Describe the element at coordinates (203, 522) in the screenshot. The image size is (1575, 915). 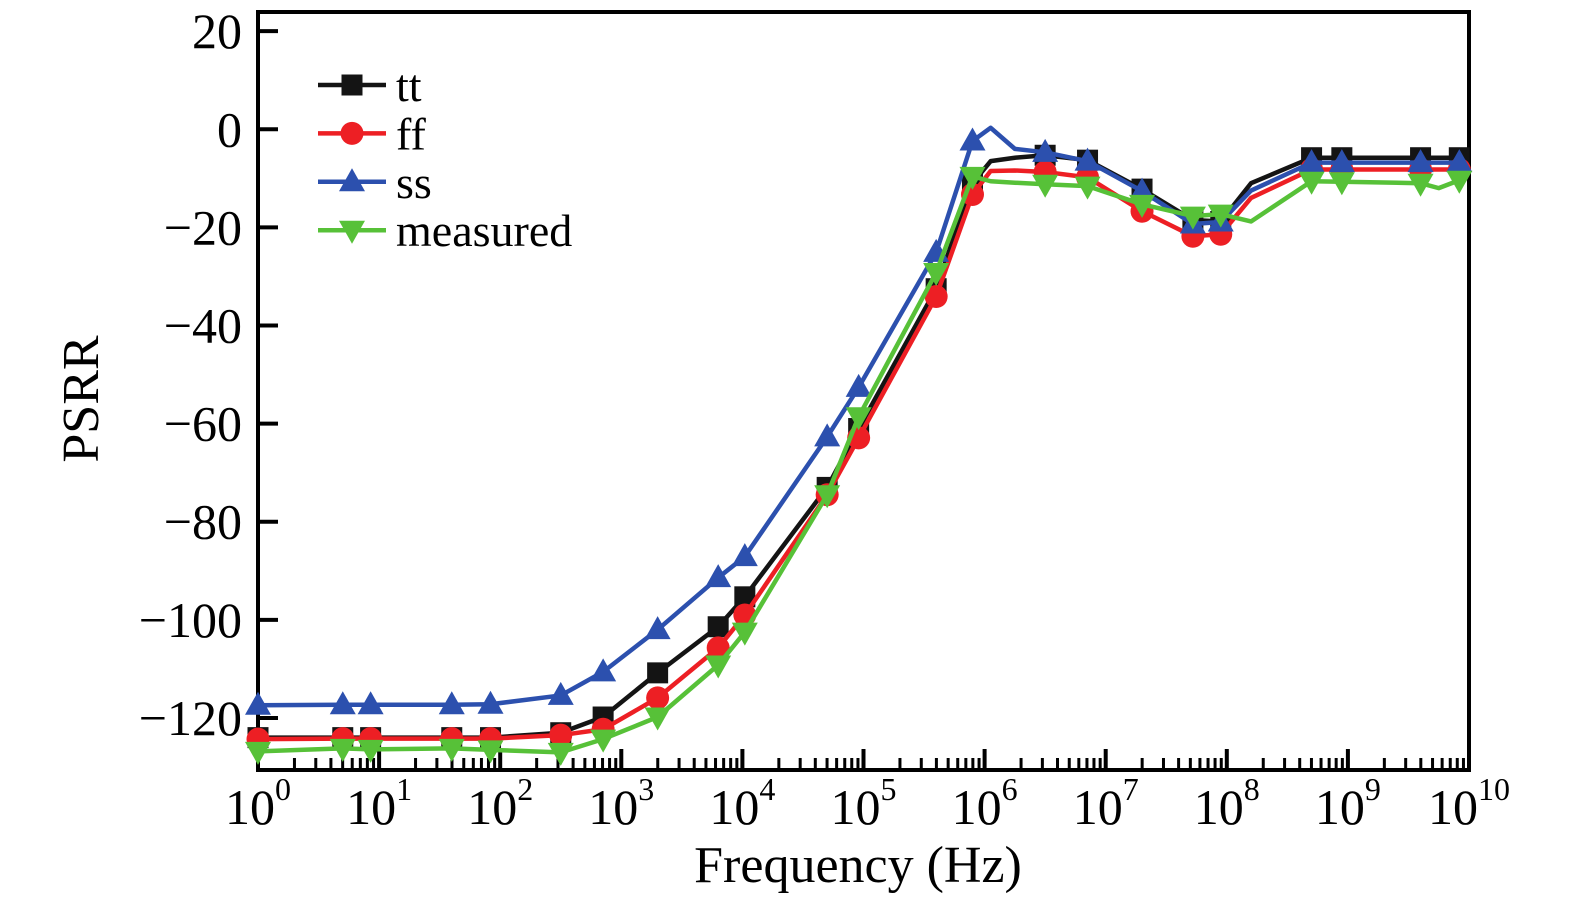
I see `y-tick-label: −80` at that location.